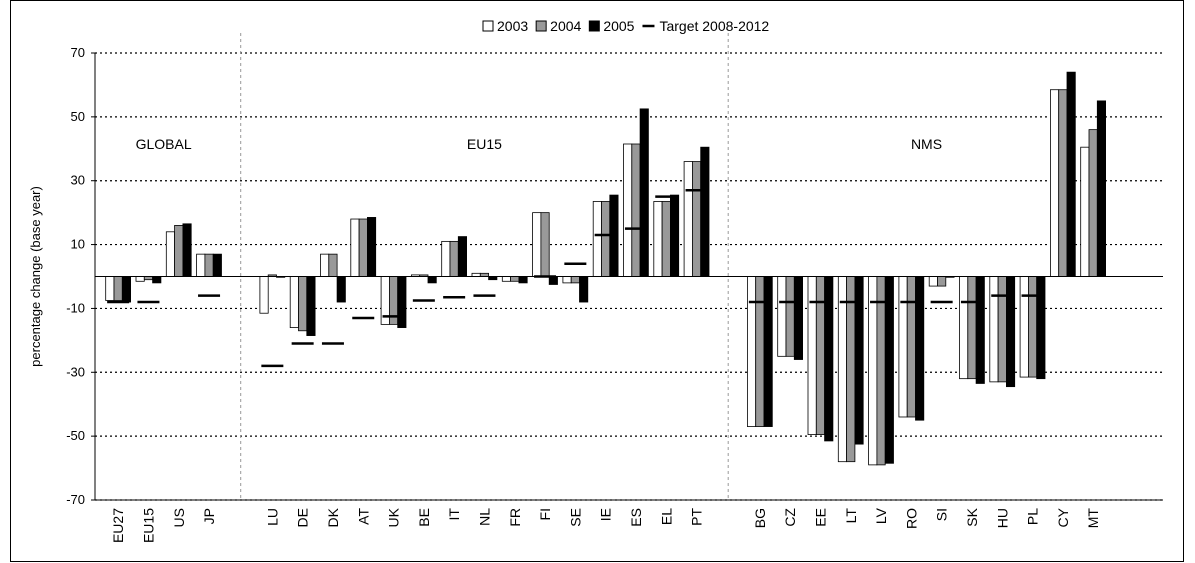 The image size is (1195, 563). I want to click on x-tick-label: SI, so click(942, 514).